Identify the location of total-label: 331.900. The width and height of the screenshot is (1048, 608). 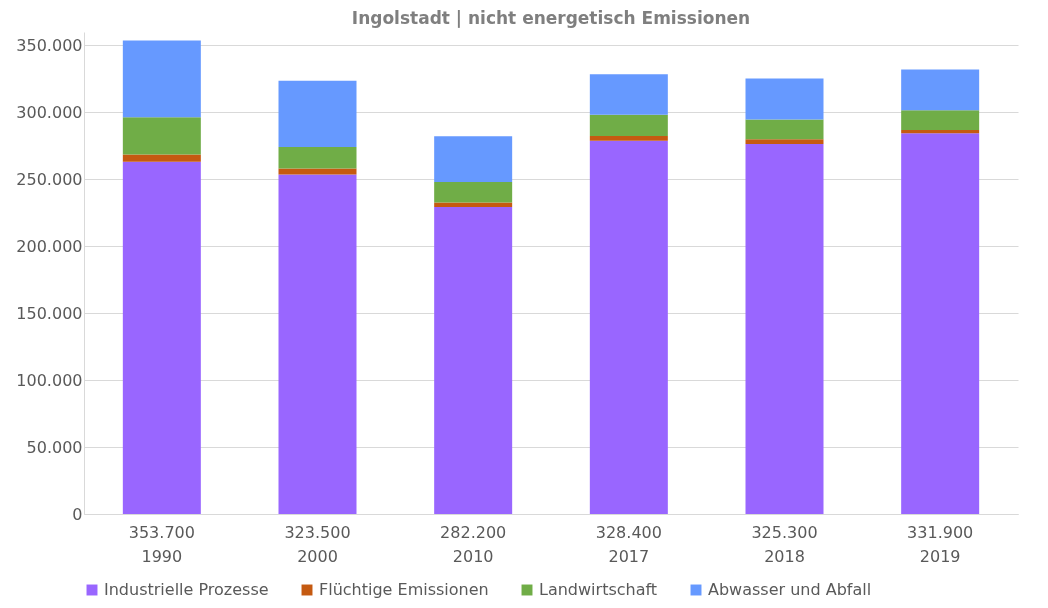
(940, 532).